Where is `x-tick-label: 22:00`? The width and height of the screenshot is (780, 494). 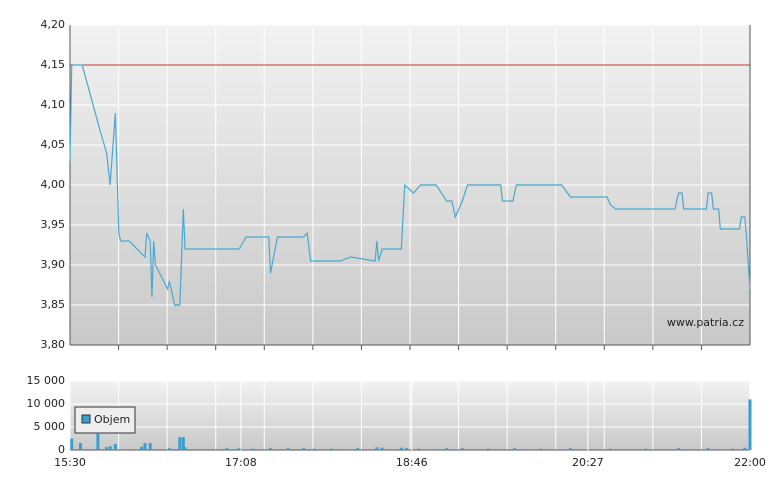
x-tick-label: 22:00 is located at coordinates (750, 462).